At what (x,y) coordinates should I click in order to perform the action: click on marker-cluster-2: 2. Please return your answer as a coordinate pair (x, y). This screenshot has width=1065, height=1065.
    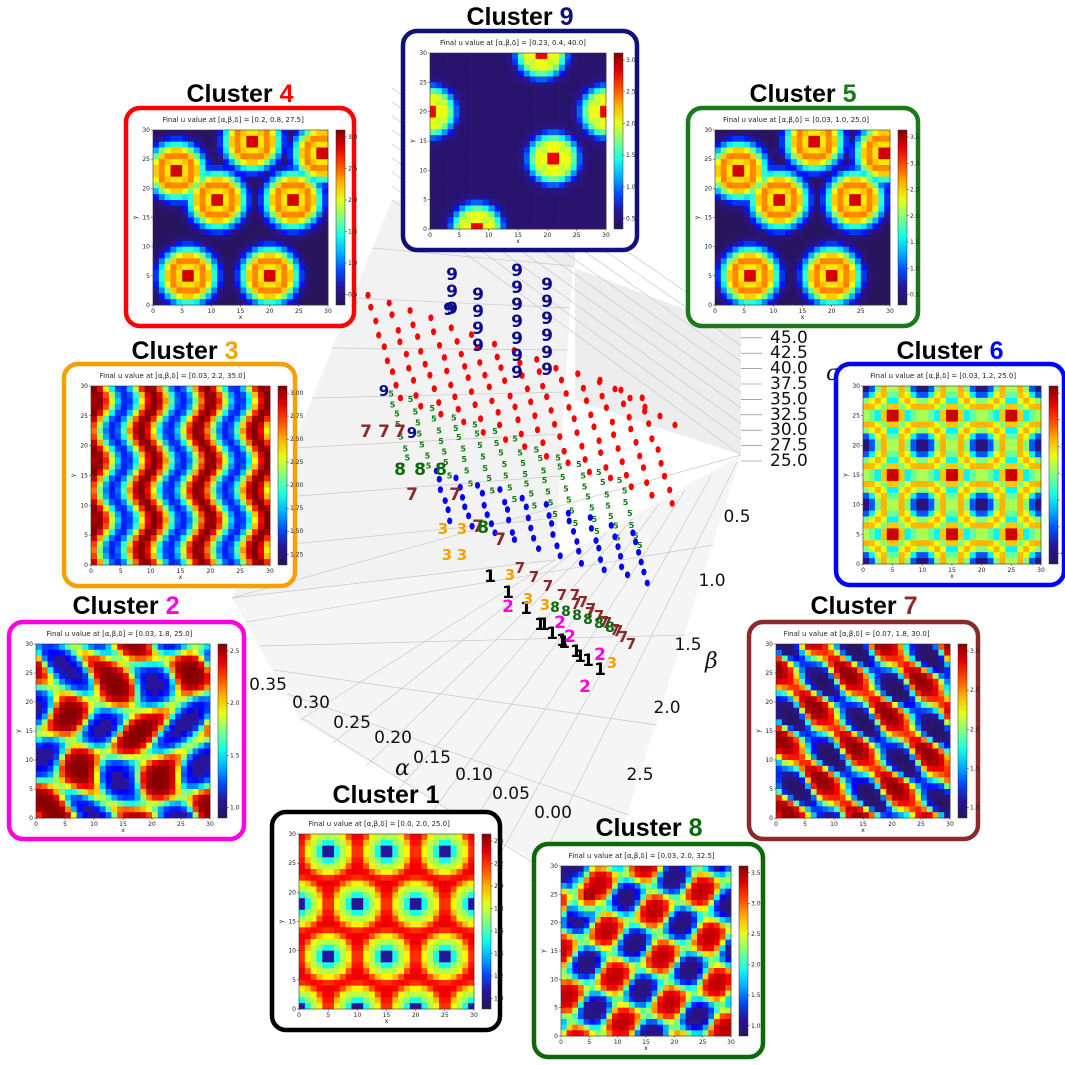
    Looking at the image, I should click on (600, 655).